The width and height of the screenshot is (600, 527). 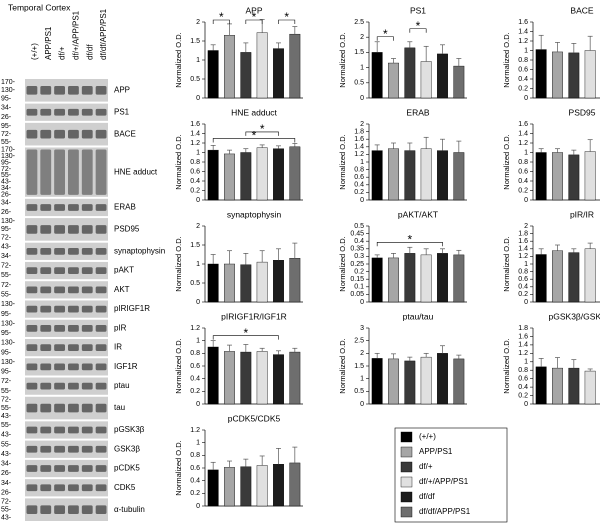 What do you see at coordinates (581, 10) in the screenshot?
I see `chart-title: BACE` at bounding box center [581, 10].